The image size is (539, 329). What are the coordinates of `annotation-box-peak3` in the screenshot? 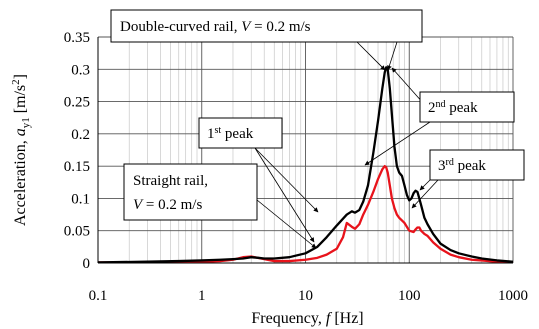 It's located at (477, 165).